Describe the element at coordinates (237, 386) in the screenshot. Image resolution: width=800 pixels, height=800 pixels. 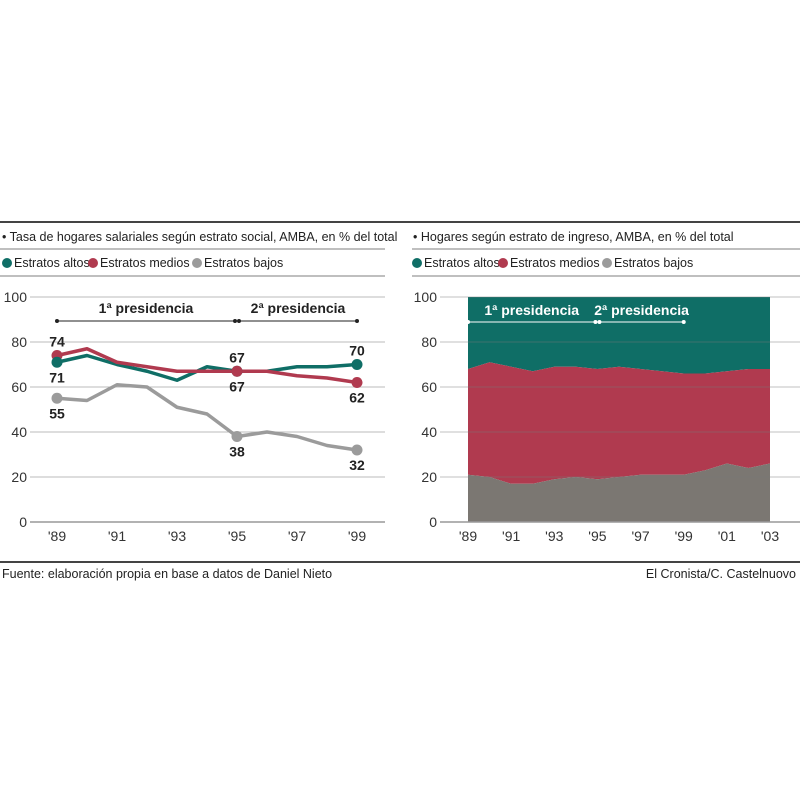
I see `left-data-label-4: 67` at that location.